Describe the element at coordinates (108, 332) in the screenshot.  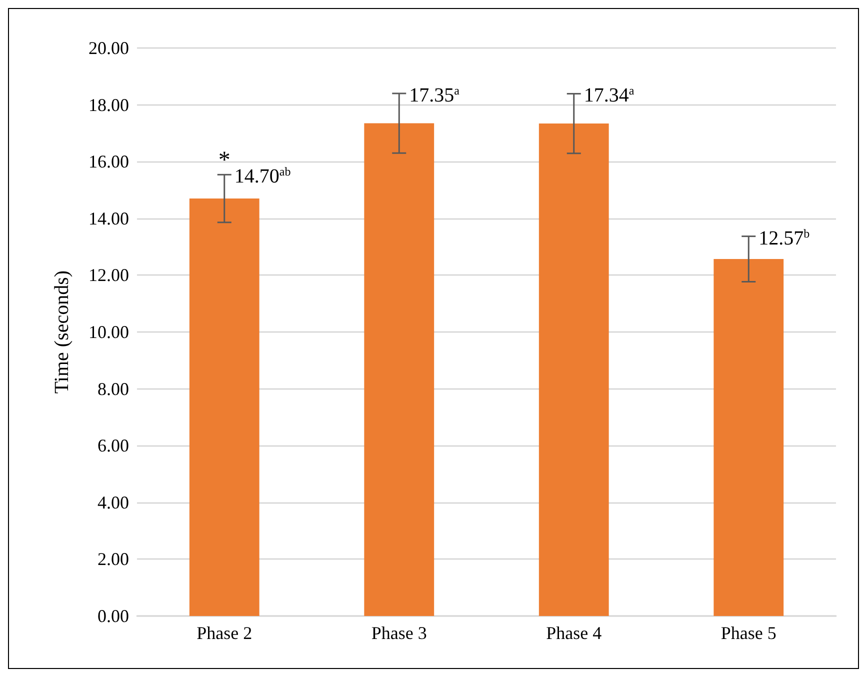
I see `y-tick-label: 10.00` at that location.